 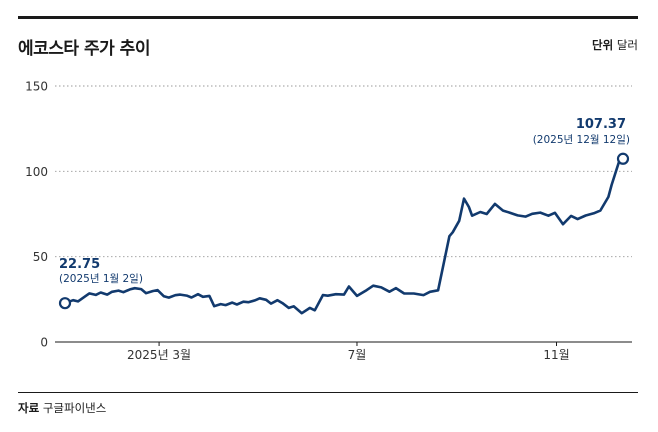 What do you see at coordinates (36, 87) in the screenshot?
I see `y-tick-label: 150` at bounding box center [36, 87].